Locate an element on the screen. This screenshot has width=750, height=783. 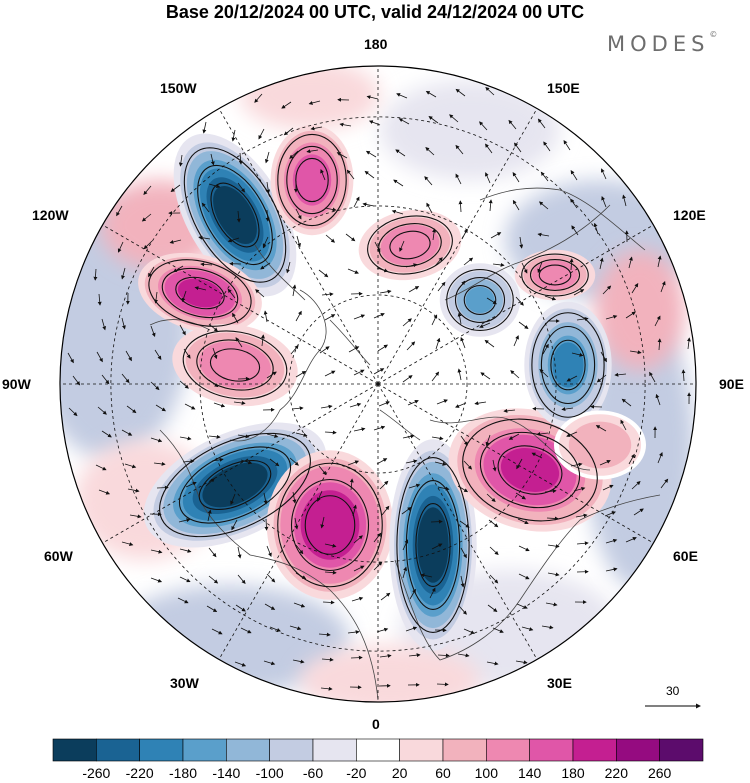
lon-label-150e: 150E is located at coordinates (563, 88).